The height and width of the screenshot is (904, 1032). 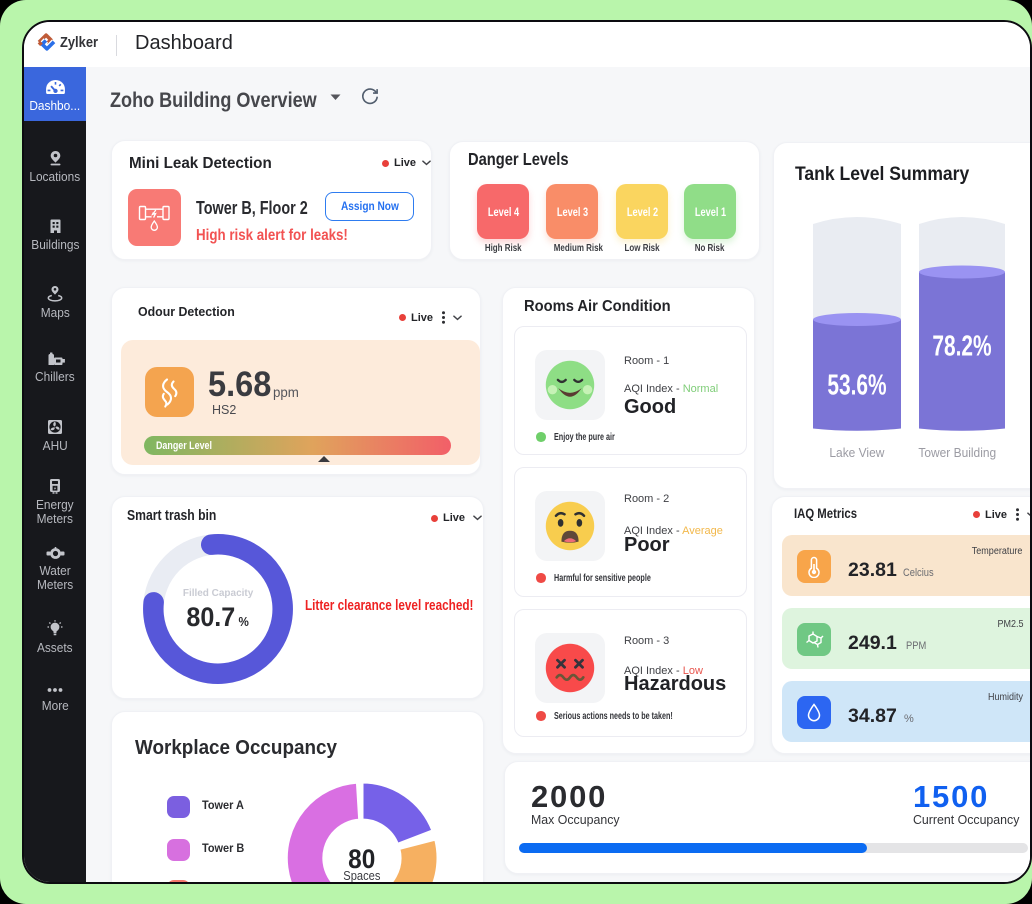 What do you see at coordinates (961, 346) in the screenshot?
I see `svg-text: 78.2%` at bounding box center [961, 346].